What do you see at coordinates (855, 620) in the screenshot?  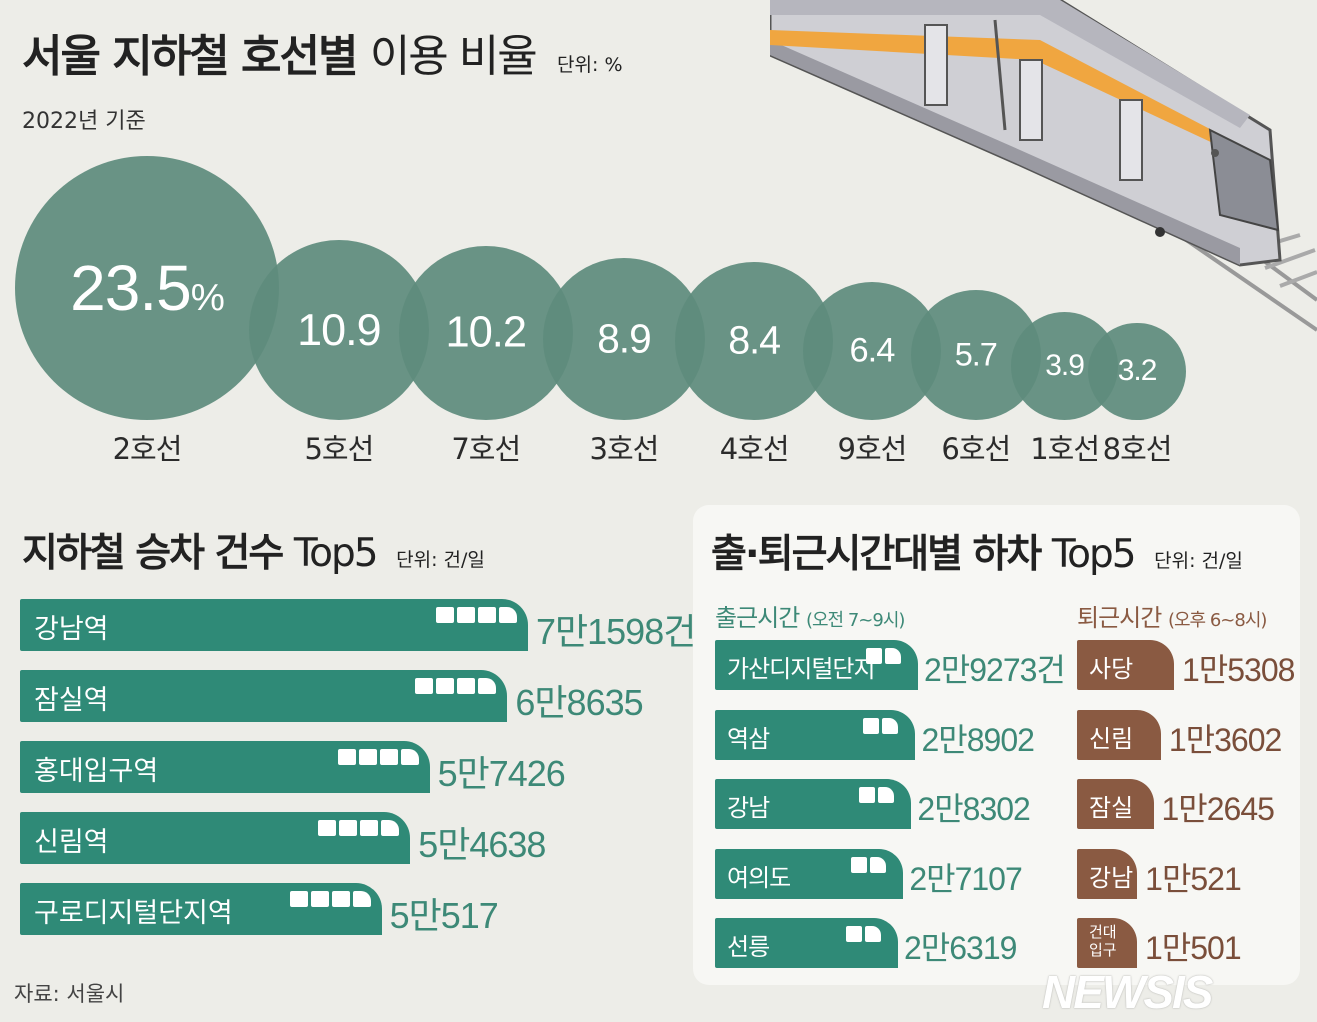 I see `morning-sub: (오전 7~9시)` at bounding box center [855, 620].